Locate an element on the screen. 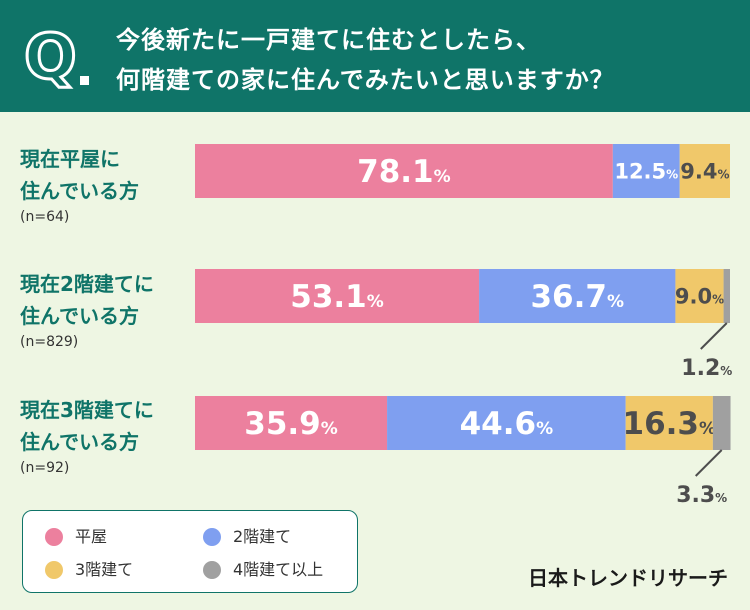  category-sample-size: (n=64) is located at coordinates (45, 217).